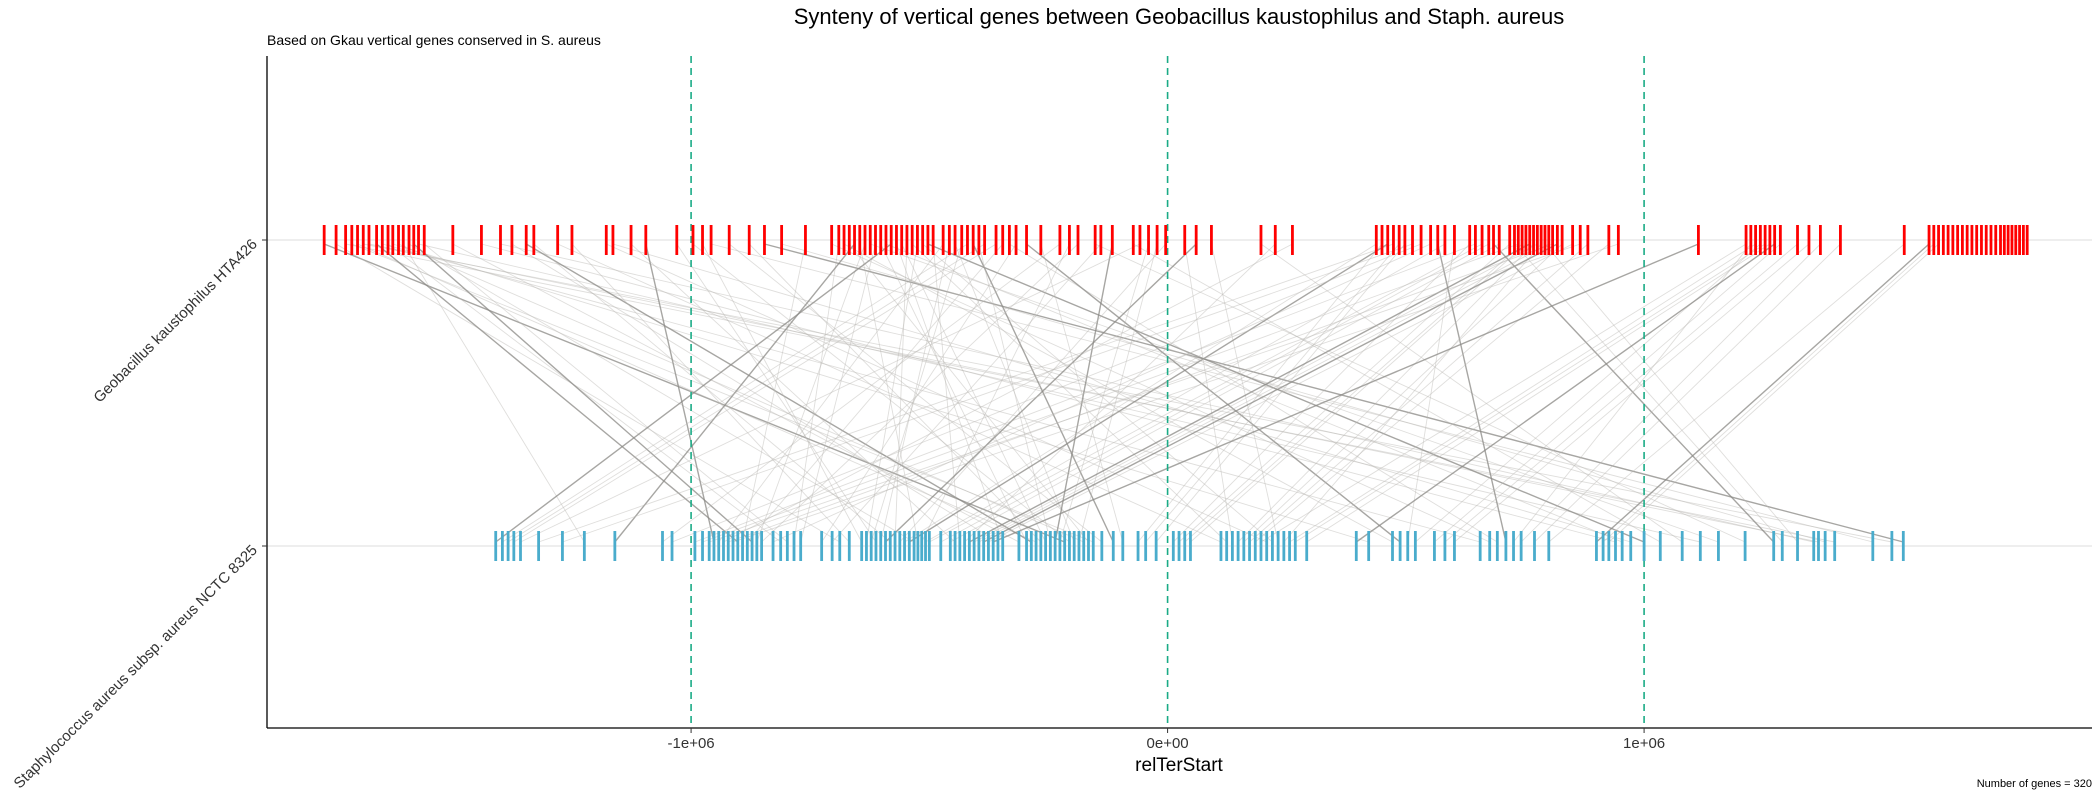 The width and height of the screenshot is (2099, 799). I want to click on x-axis-title: relTerStart, so click(1179, 765).